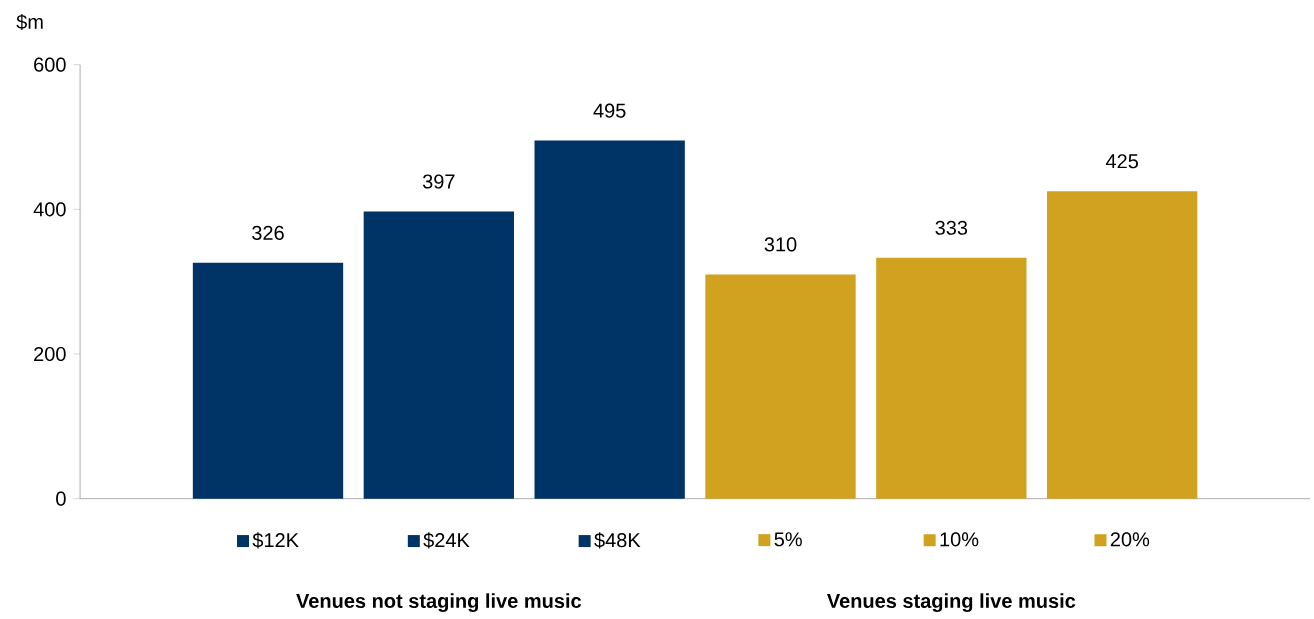 The width and height of the screenshot is (1314, 619). I want to click on y-tick-label: 200, so click(50, 354).